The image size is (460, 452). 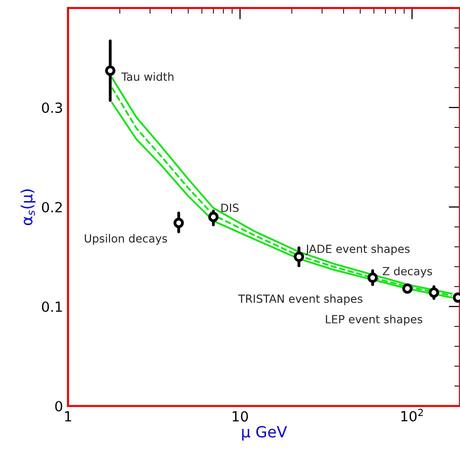 What do you see at coordinates (412, 415) in the screenshot?
I see `x-tick-label: 10$^{2}$` at bounding box center [412, 415].